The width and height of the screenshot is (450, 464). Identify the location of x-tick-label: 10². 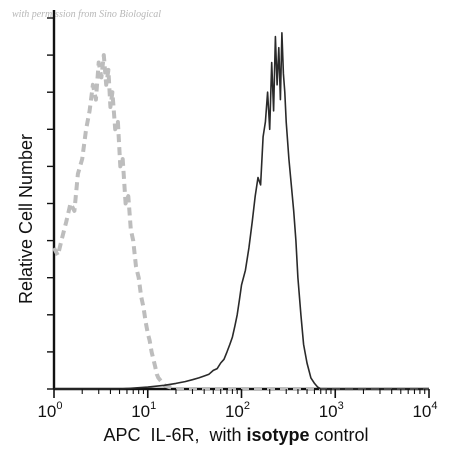
(237, 410).